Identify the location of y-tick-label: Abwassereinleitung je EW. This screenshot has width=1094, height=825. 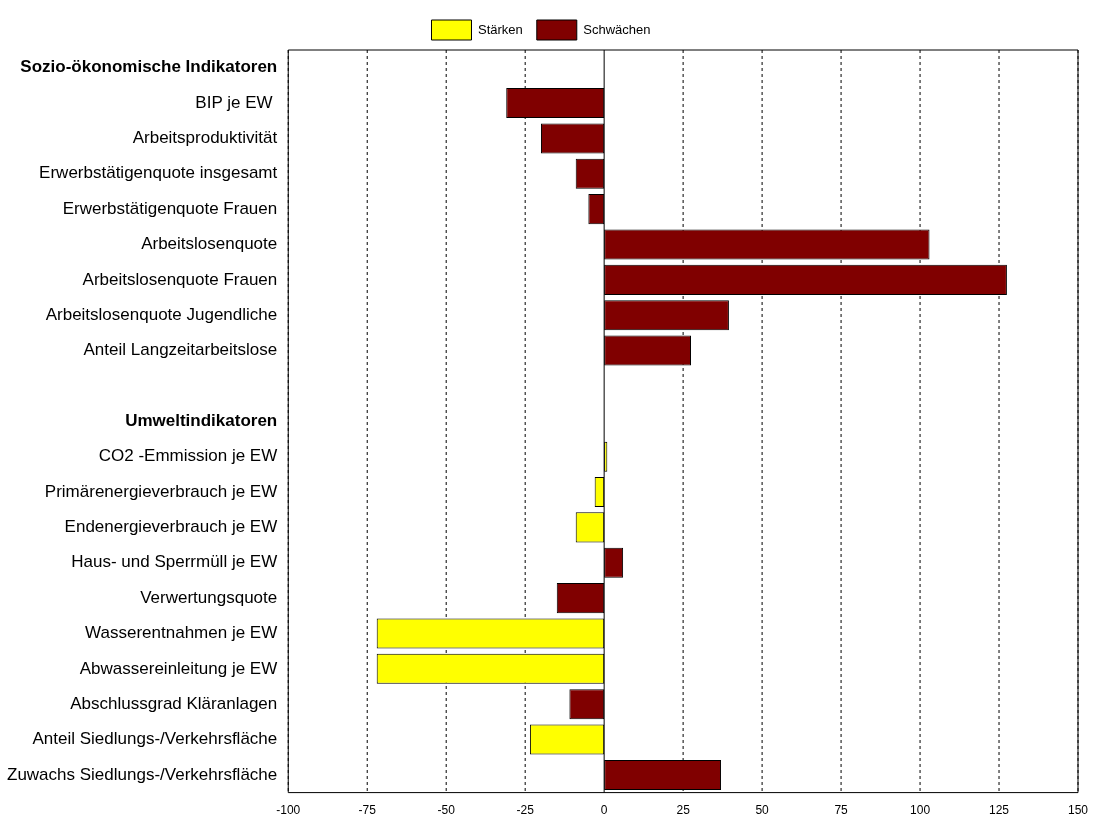
(178, 668).